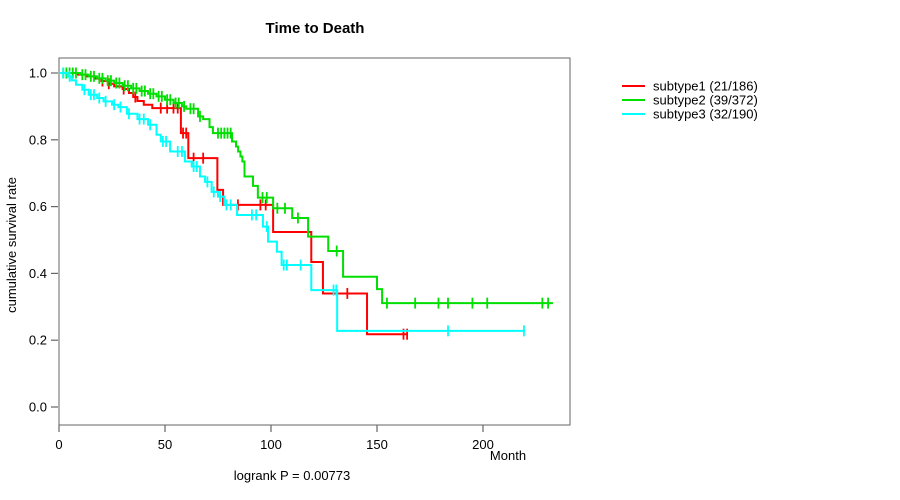 Image resolution: width=900 pixels, height=500 pixels. I want to click on x-tick-label: 50, so click(165, 444).